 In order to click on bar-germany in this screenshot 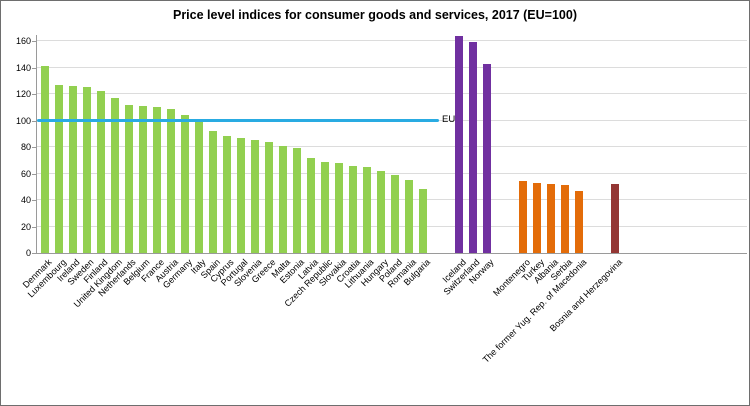, I will do `click(185, 184)`.